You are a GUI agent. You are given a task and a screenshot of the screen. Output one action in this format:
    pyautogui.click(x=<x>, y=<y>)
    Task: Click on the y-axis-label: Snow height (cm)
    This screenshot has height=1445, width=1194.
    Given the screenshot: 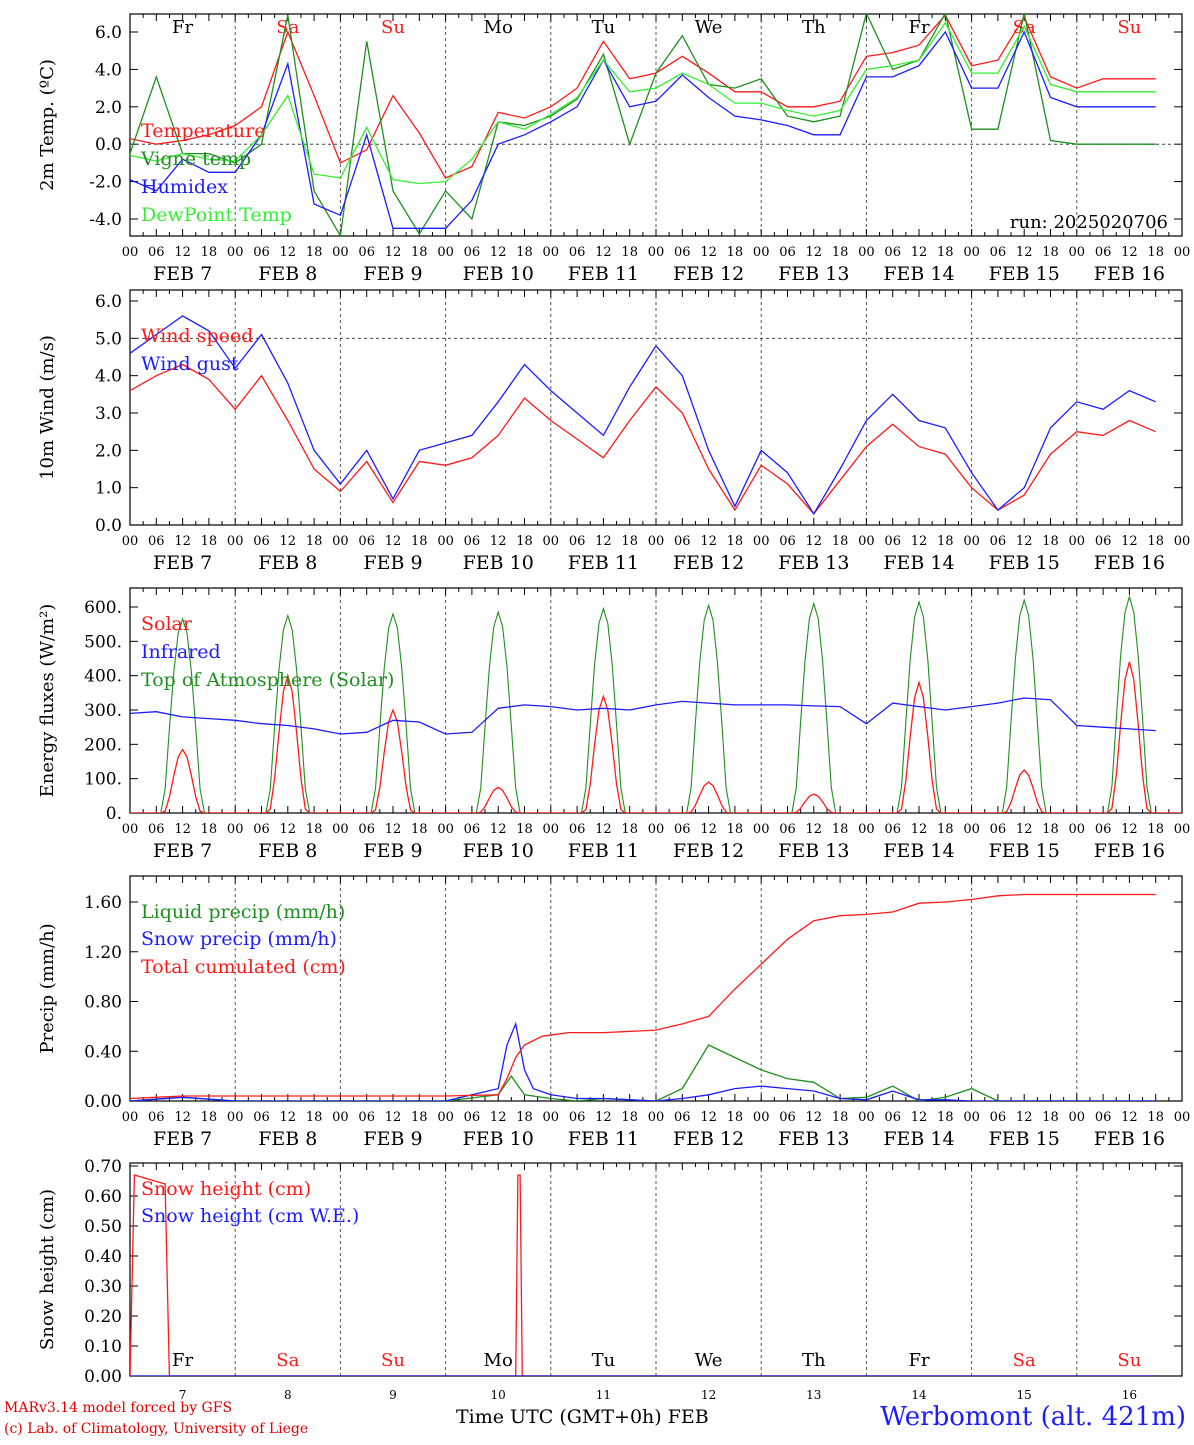 What is the action you would take?
    pyautogui.click(x=47, y=1269)
    